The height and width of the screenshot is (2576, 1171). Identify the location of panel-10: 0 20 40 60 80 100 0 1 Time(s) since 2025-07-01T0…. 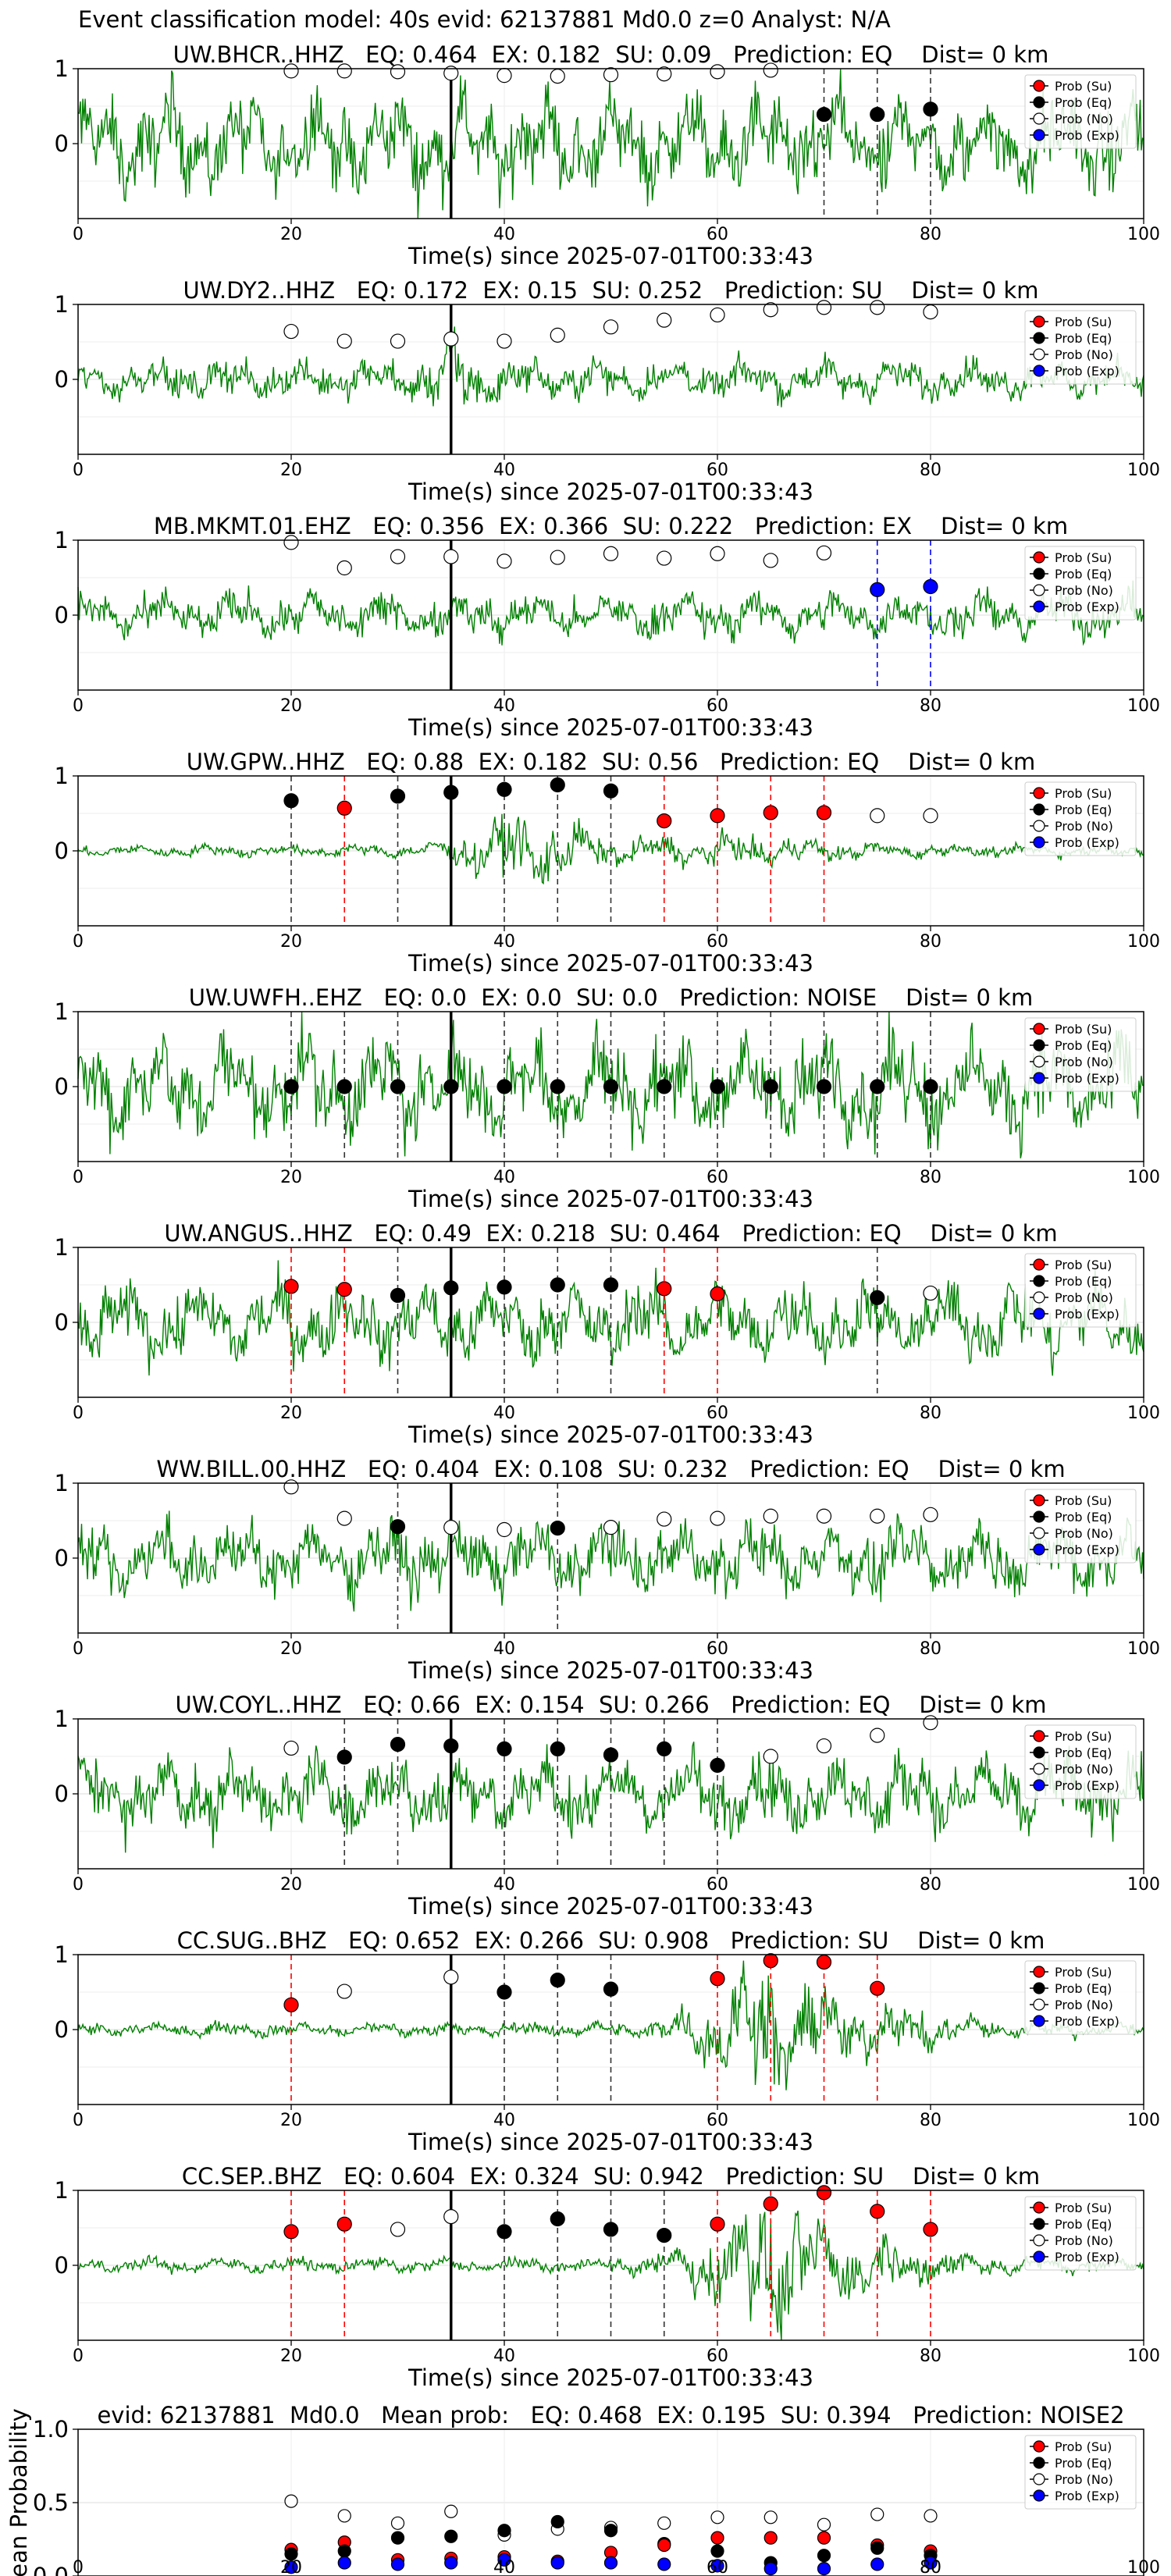
(607, 2277).